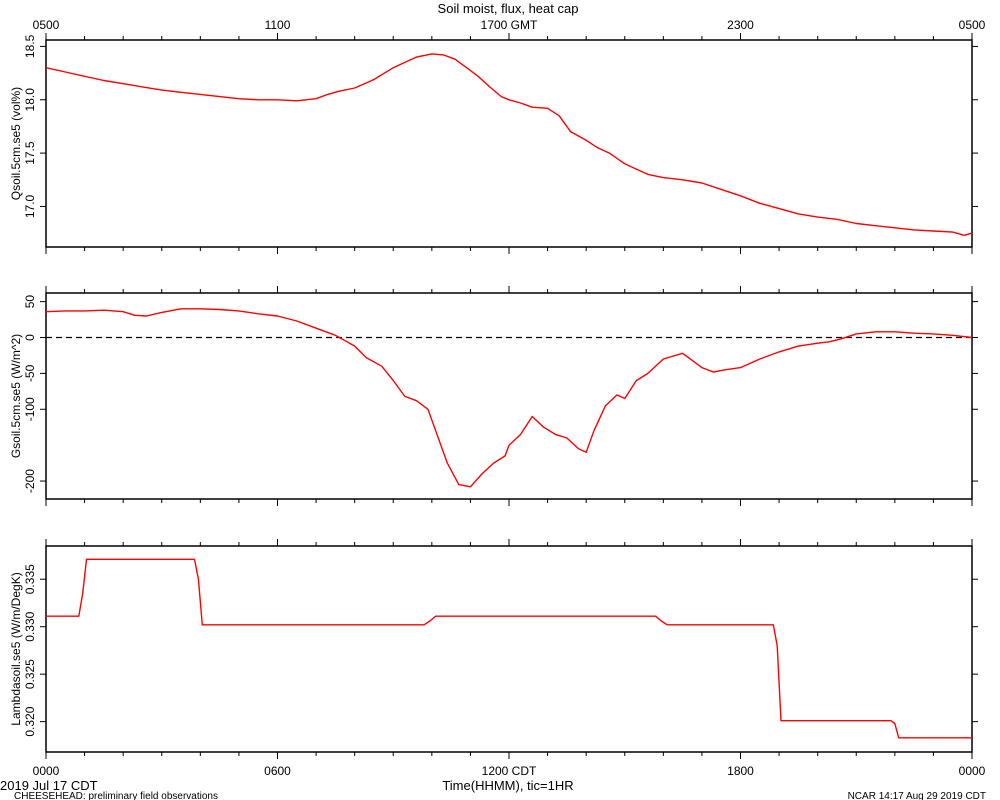 Image resolution: width=1000 pixels, height=800 pixels. I want to click on y-axis-label: Gsoil.5cm.se5 (W/m^2), so click(16, 396).